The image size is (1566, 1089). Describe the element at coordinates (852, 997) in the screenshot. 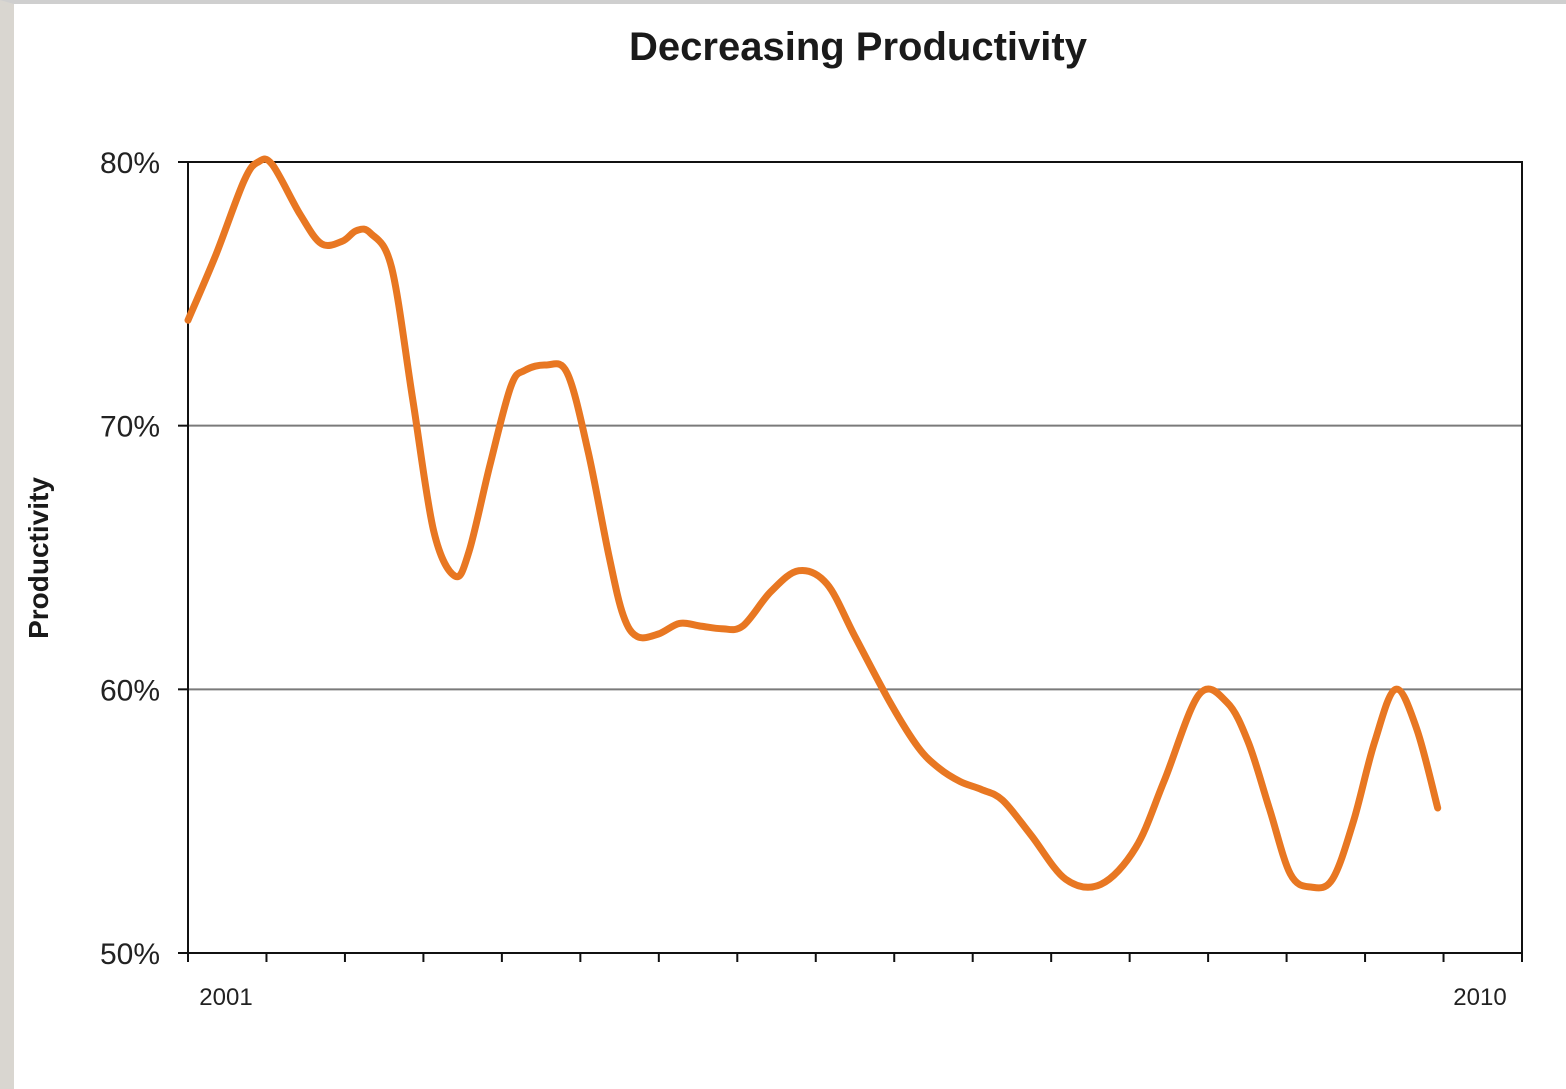

I see `x-tick-labels: 2001 2010` at that location.